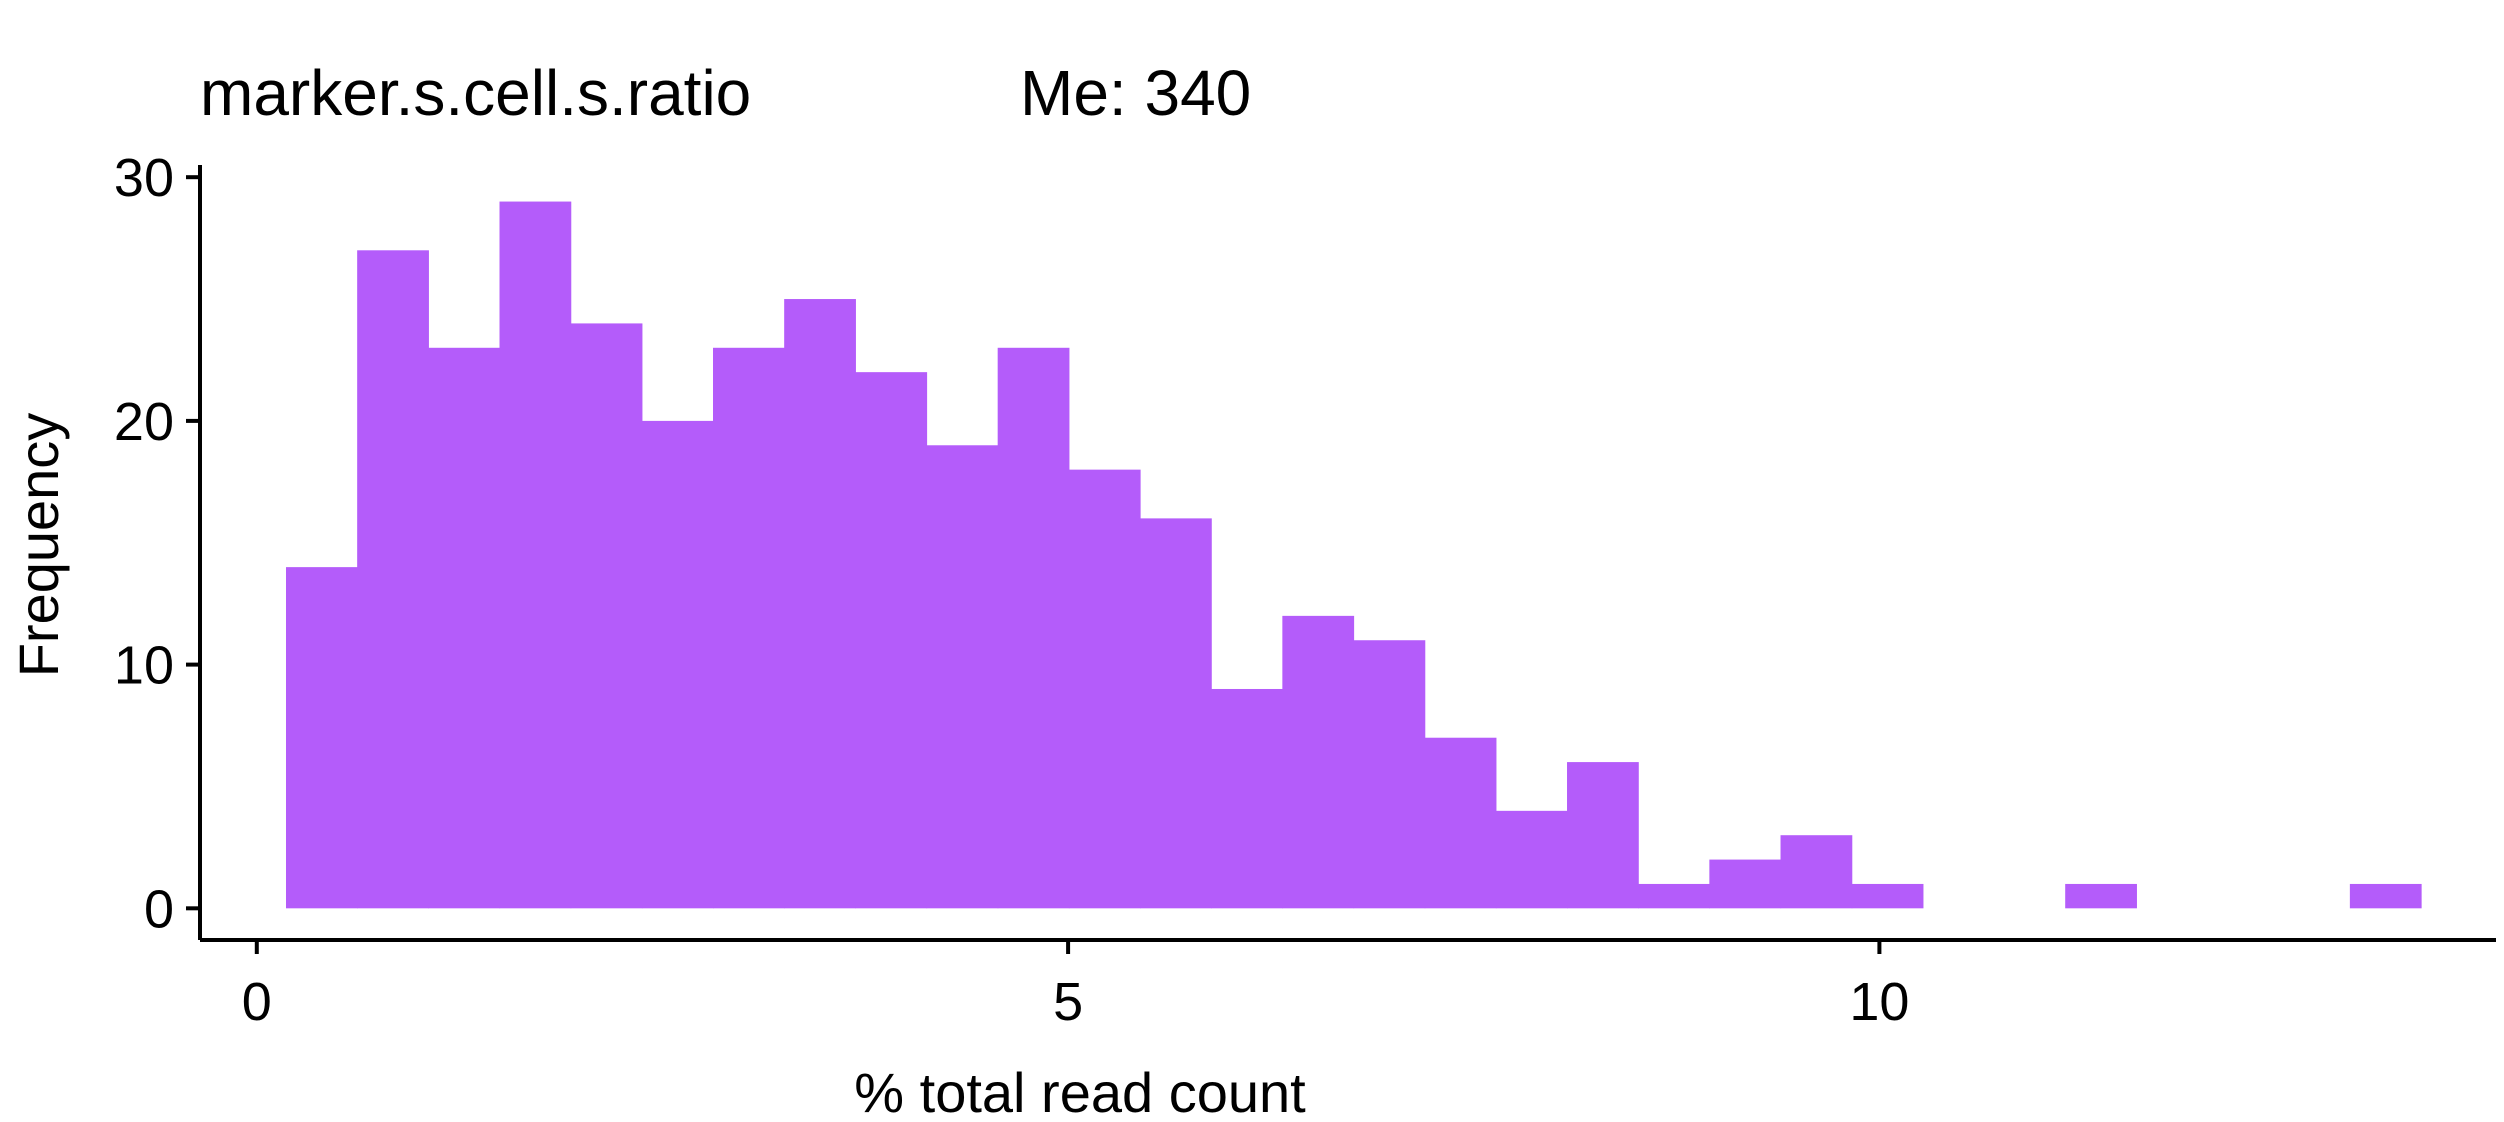 This screenshot has width=2504, height=1122. I want to click on x-axis-ticks: 0 5 10, so click(1075, 986).